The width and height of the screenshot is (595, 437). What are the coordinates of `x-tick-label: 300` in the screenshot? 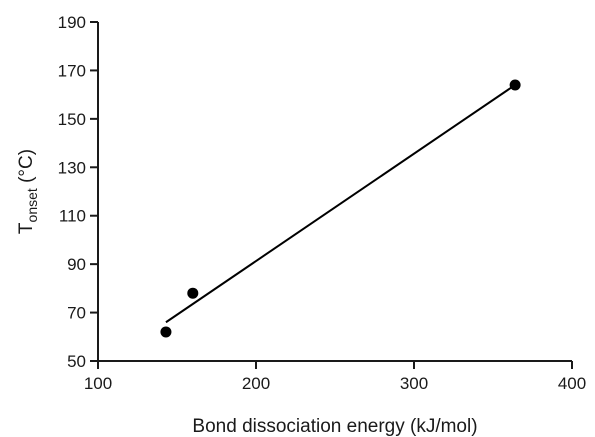 It's located at (414, 383).